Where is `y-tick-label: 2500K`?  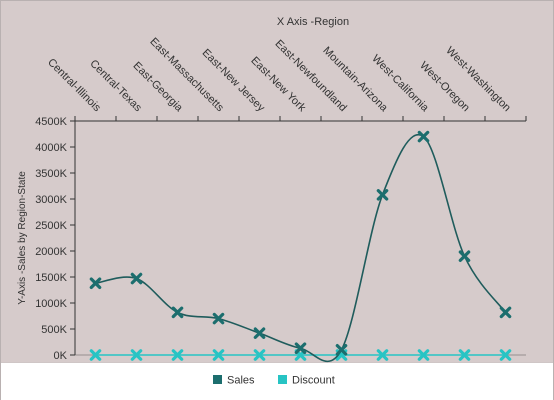 y-tick-label: 2500K is located at coordinates (51, 226).